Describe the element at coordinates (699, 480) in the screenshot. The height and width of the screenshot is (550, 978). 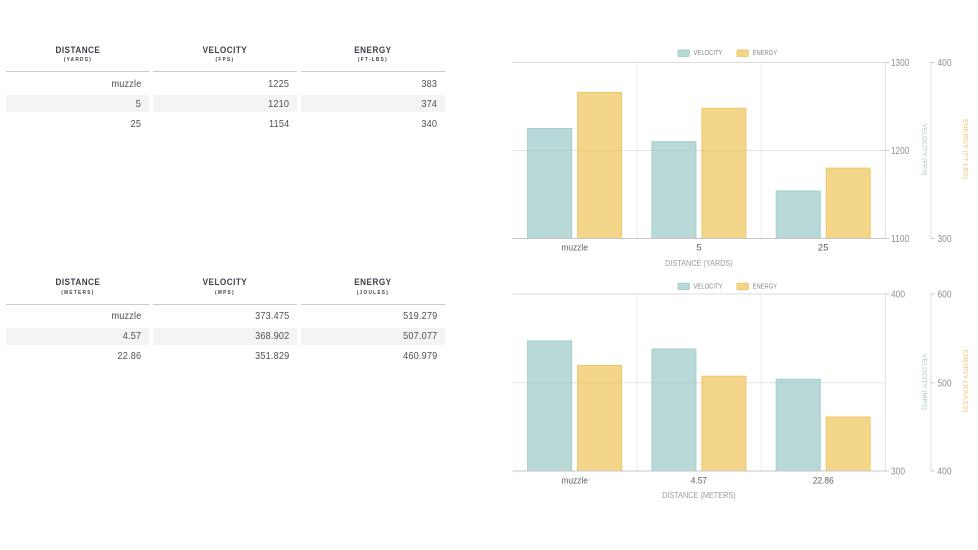
I see `svg-text: 4.57` at that location.